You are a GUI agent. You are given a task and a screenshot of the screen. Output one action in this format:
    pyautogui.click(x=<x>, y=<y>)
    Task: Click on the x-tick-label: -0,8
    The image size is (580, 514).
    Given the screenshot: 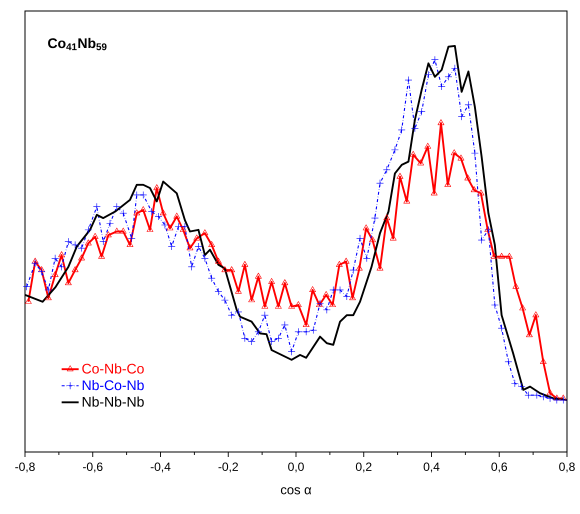 What is the action you would take?
    pyautogui.click(x=25, y=467)
    